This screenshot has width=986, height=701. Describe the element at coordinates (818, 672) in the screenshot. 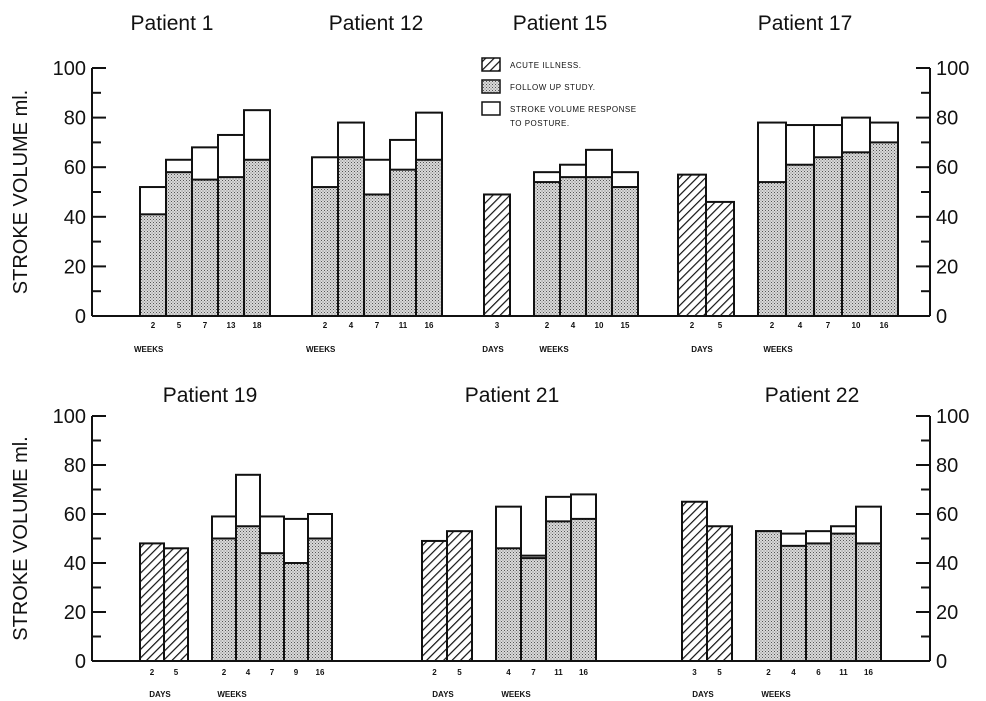

I see `x-tick-label: 6` at that location.